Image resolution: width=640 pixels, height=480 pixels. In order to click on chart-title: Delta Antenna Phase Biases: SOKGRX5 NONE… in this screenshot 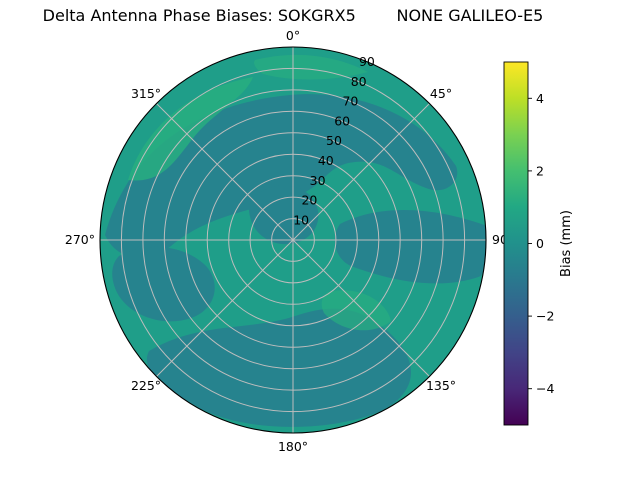, I will do `click(293, 15)`.